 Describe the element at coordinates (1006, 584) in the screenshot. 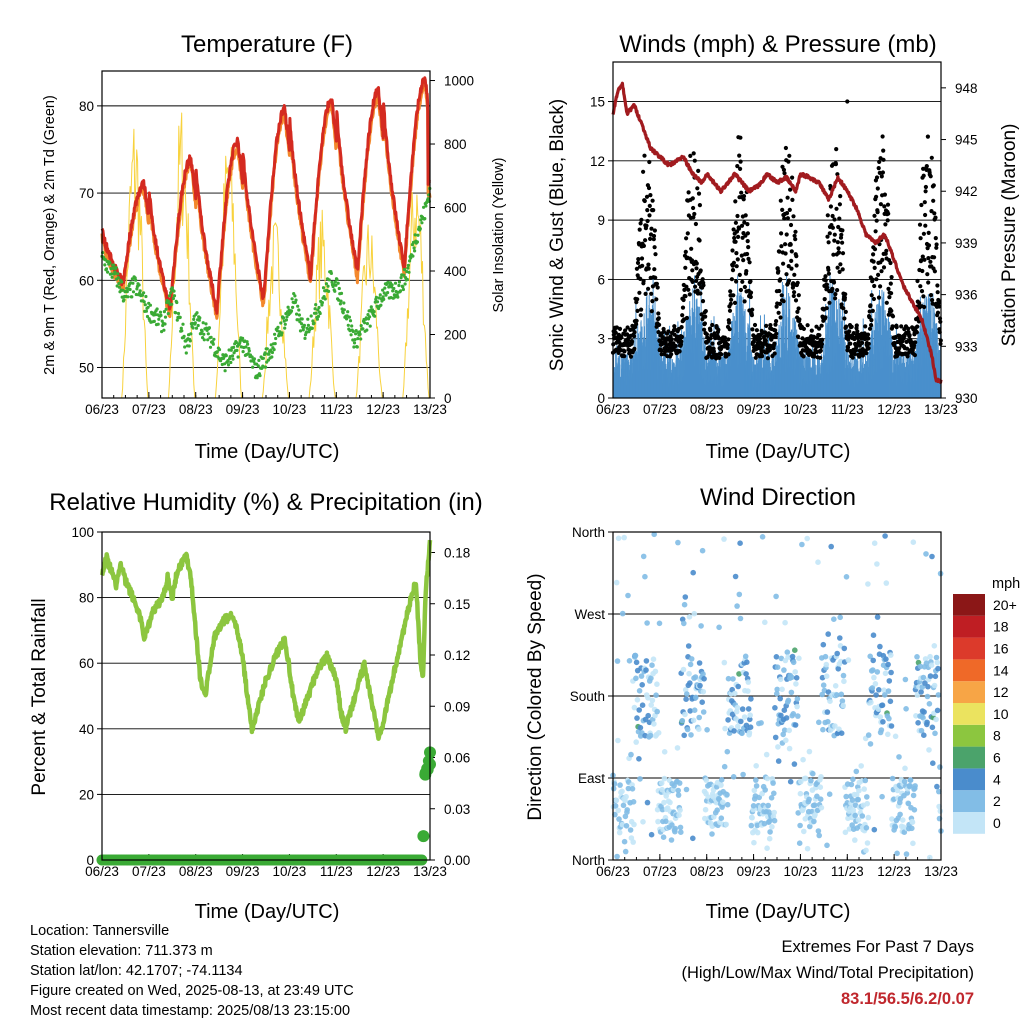

I see `legend-title: mph` at that location.